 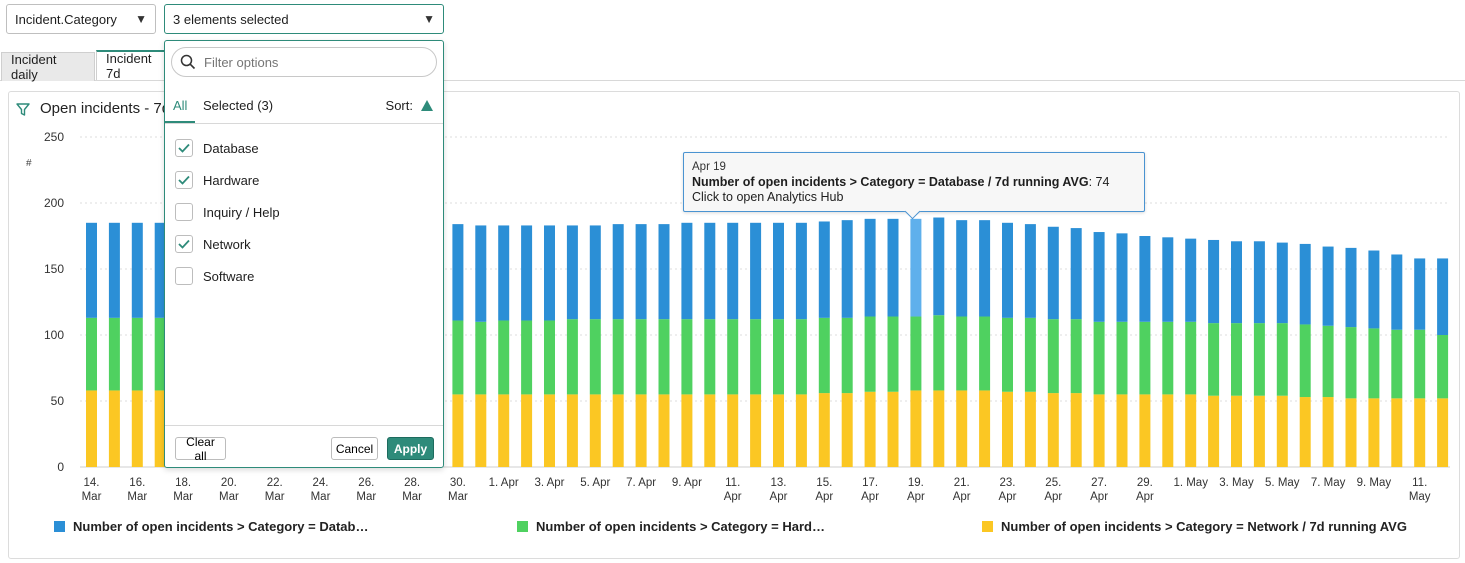 What do you see at coordinates (410, 448) in the screenshot?
I see `apply-button: Apply` at bounding box center [410, 448].